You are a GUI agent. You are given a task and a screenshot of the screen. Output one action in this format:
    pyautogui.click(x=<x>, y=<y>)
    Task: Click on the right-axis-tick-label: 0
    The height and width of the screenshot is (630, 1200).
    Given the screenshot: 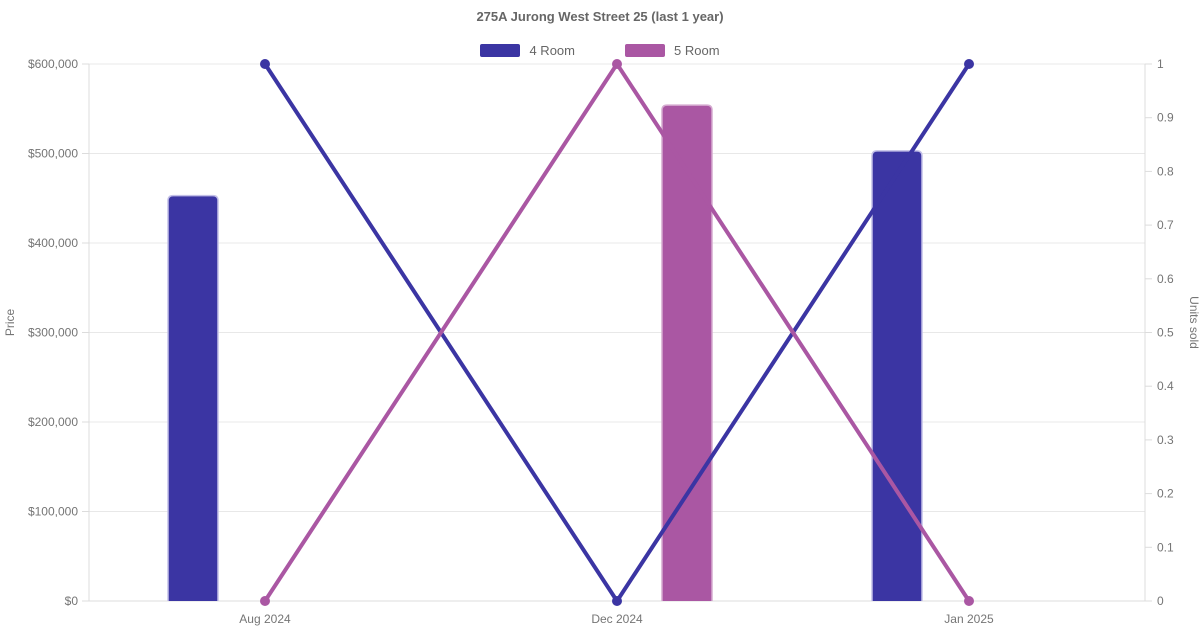 What is the action you would take?
    pyautogui.click(x=1160, y=601)
    